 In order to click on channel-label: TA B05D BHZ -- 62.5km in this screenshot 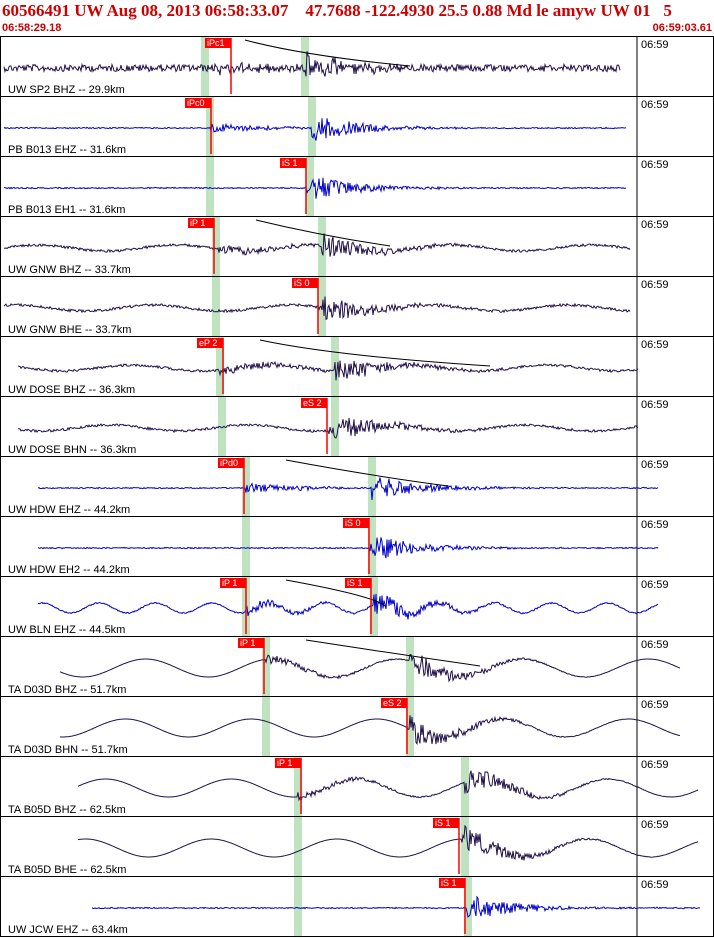, I will do `click(67, 810)`.